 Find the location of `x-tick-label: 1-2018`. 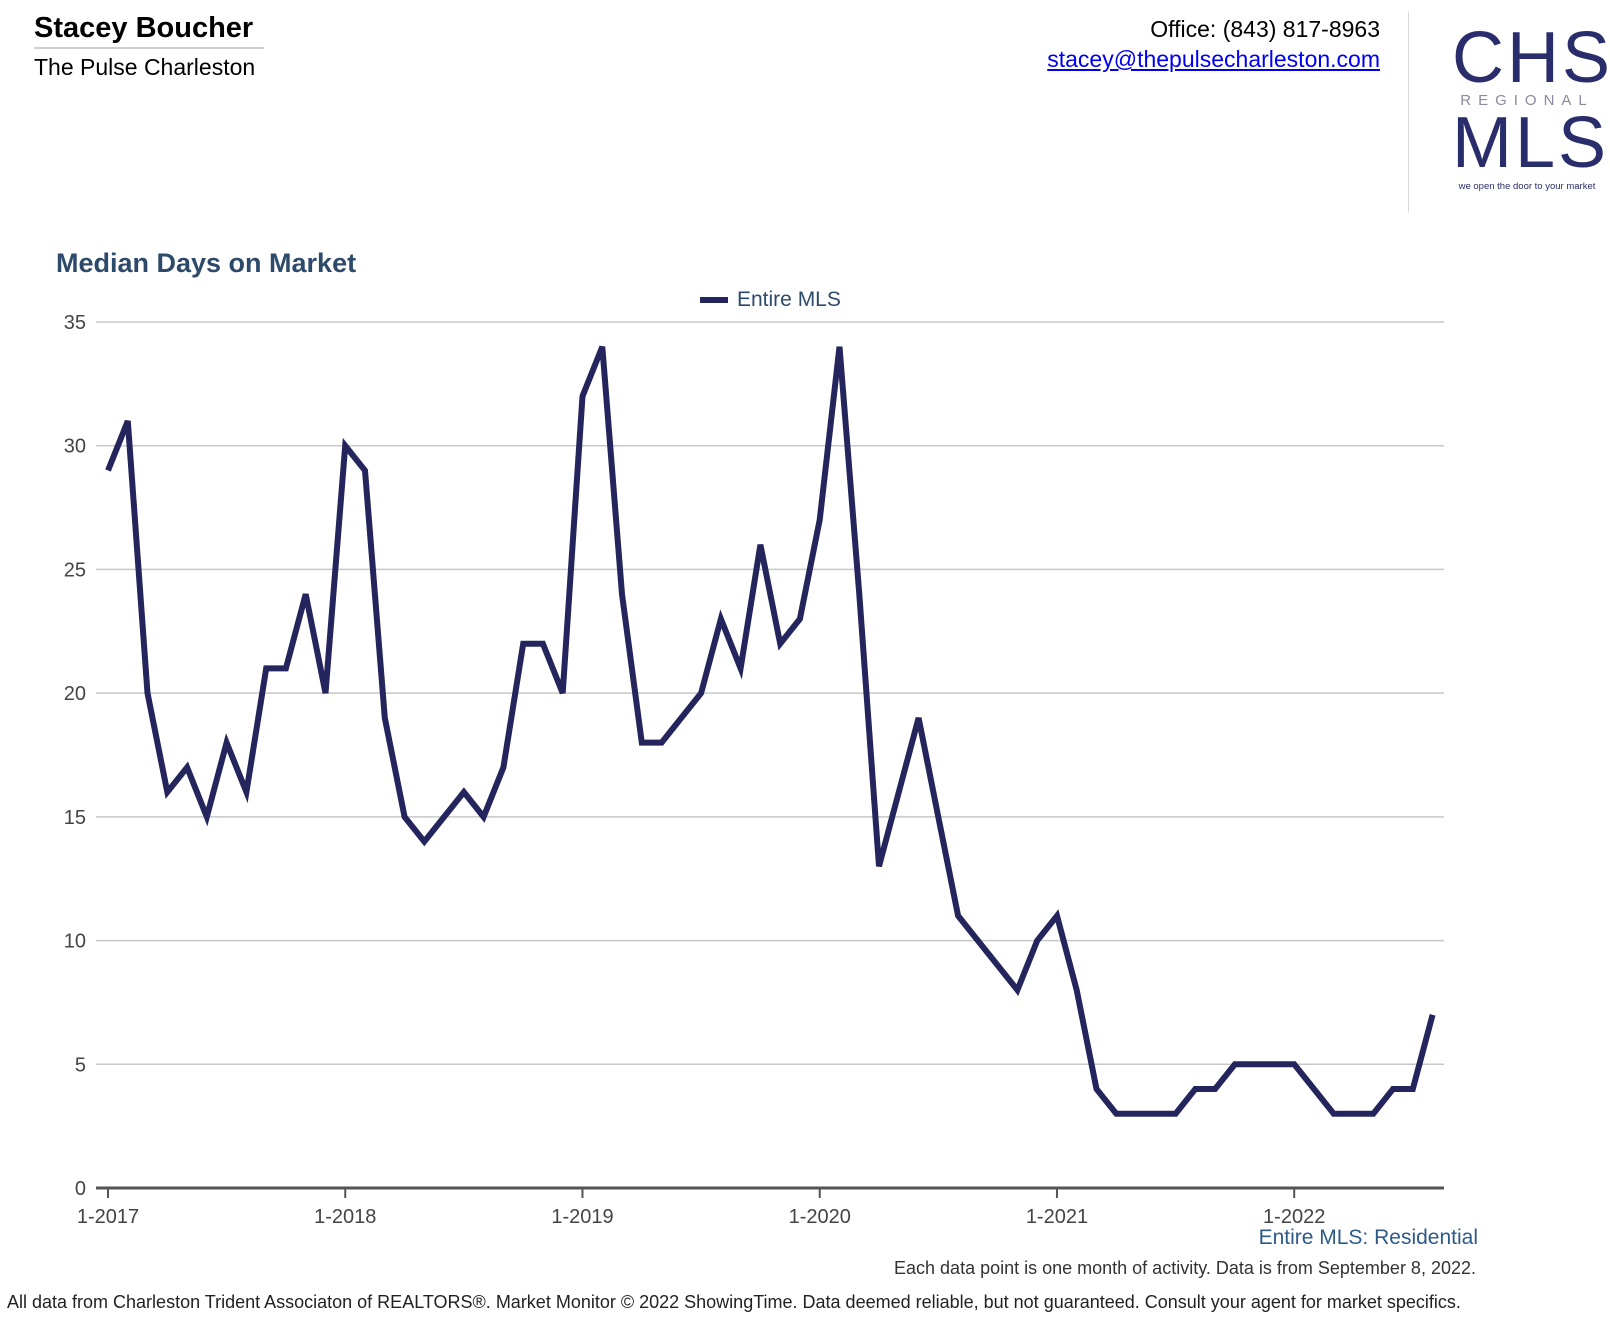

x-tick-label: 1-2018 is located at coordinates (345, 1217).